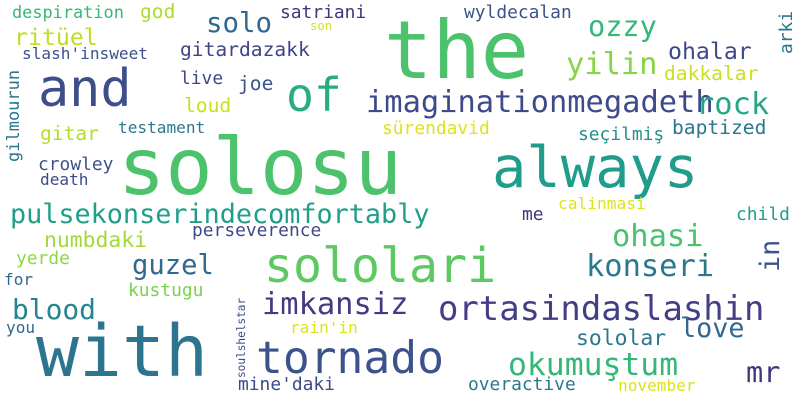  What do you see at coordinates (522, 384) in the screenshot?
I see `word: overactive` at bounding box center [522, 384].